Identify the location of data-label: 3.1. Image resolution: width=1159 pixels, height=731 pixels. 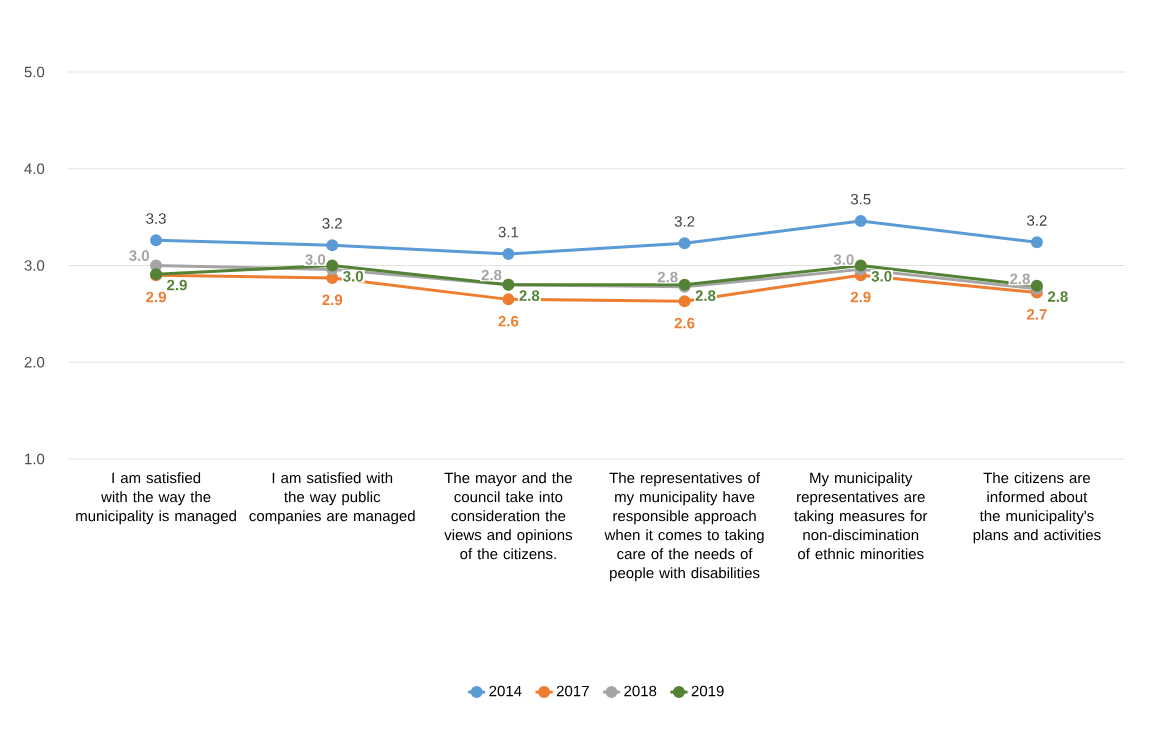
(508, 232).